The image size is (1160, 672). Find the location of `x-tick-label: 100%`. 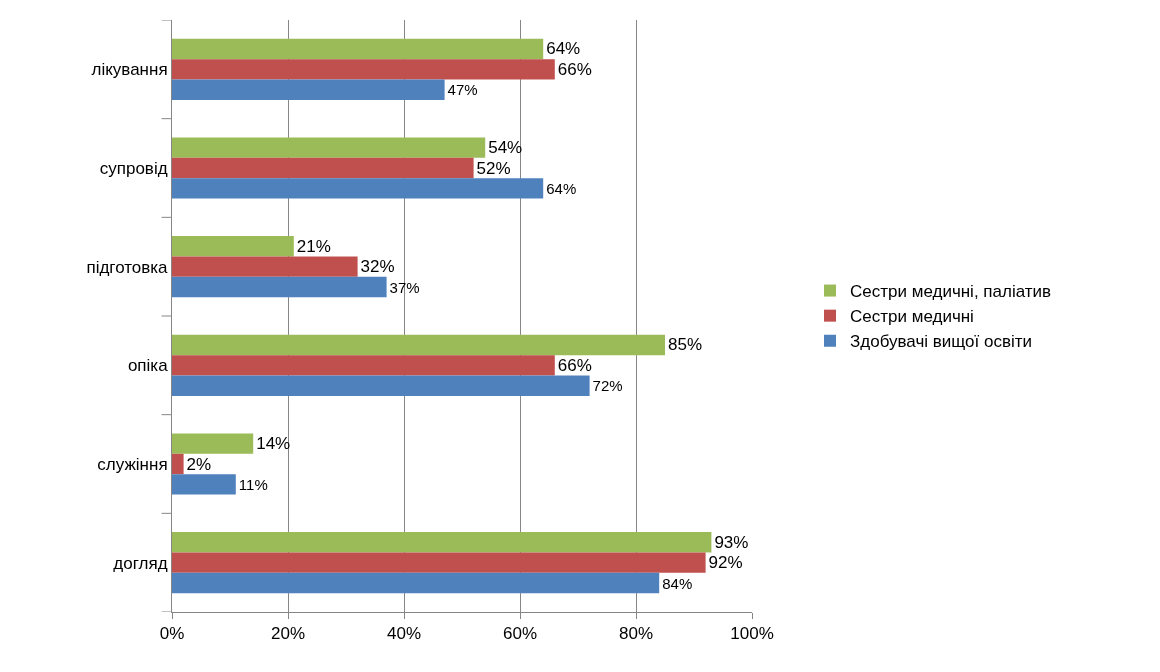

x-tick-label: 100% is located at coordinates (752, 634).